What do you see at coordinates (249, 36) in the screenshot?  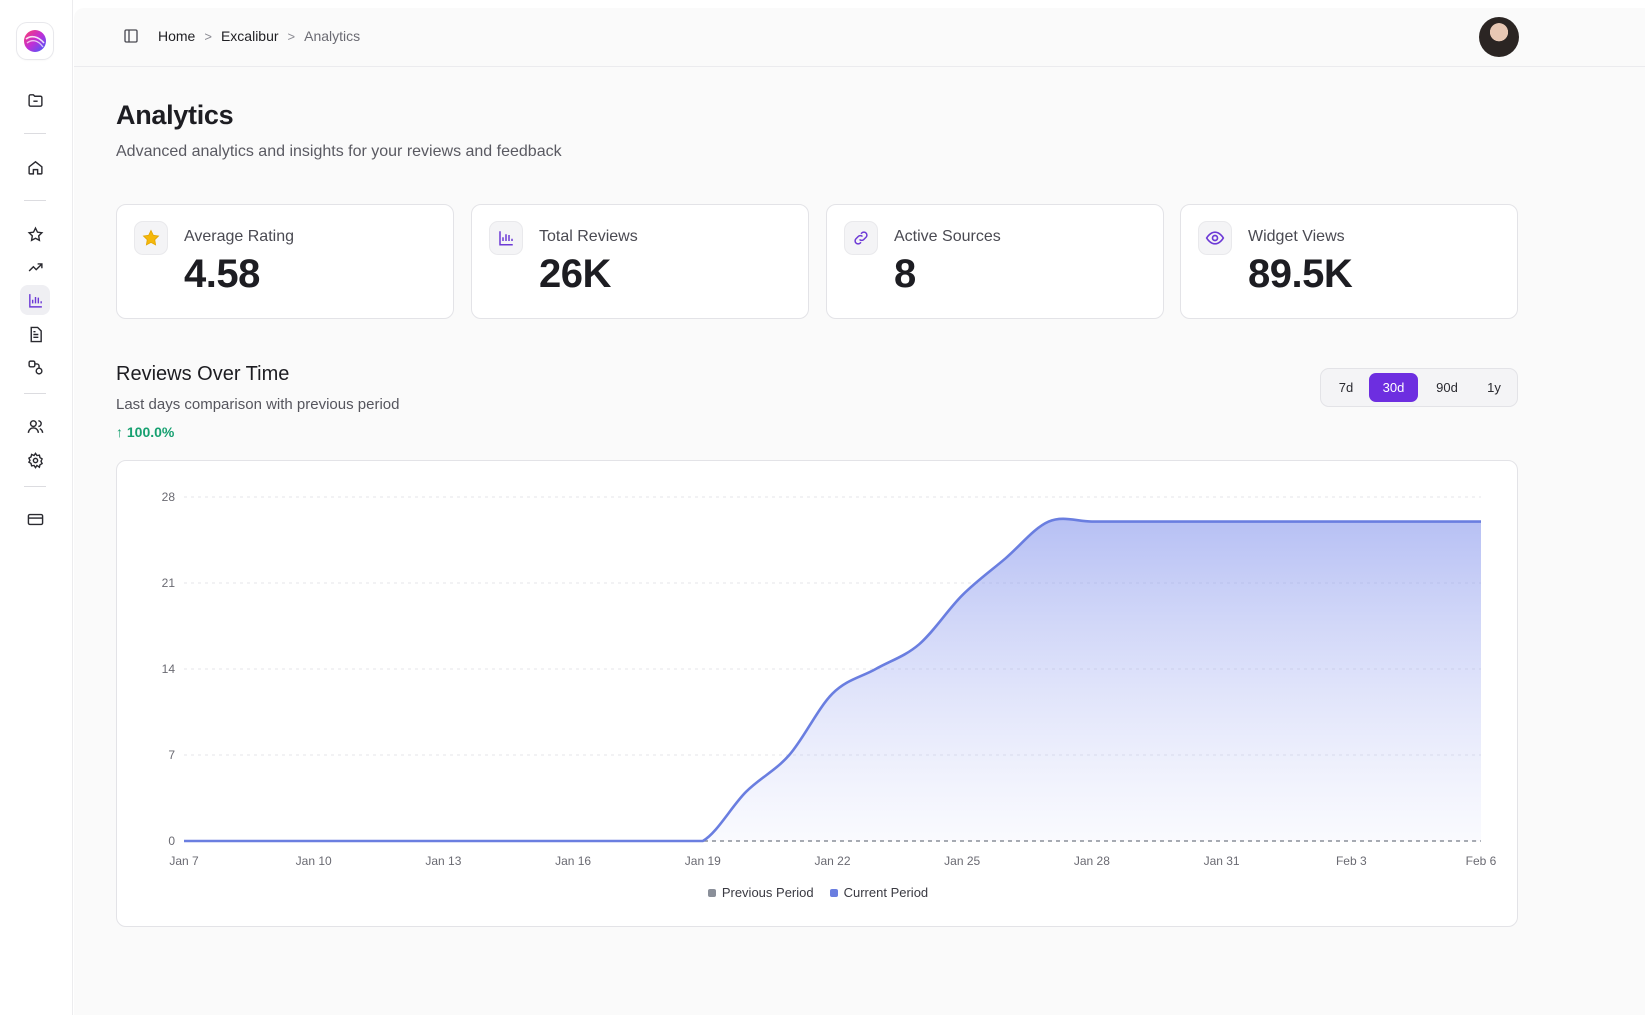 I see `breadcrumb-project: Excalibur` at bounding box center [249, 36].